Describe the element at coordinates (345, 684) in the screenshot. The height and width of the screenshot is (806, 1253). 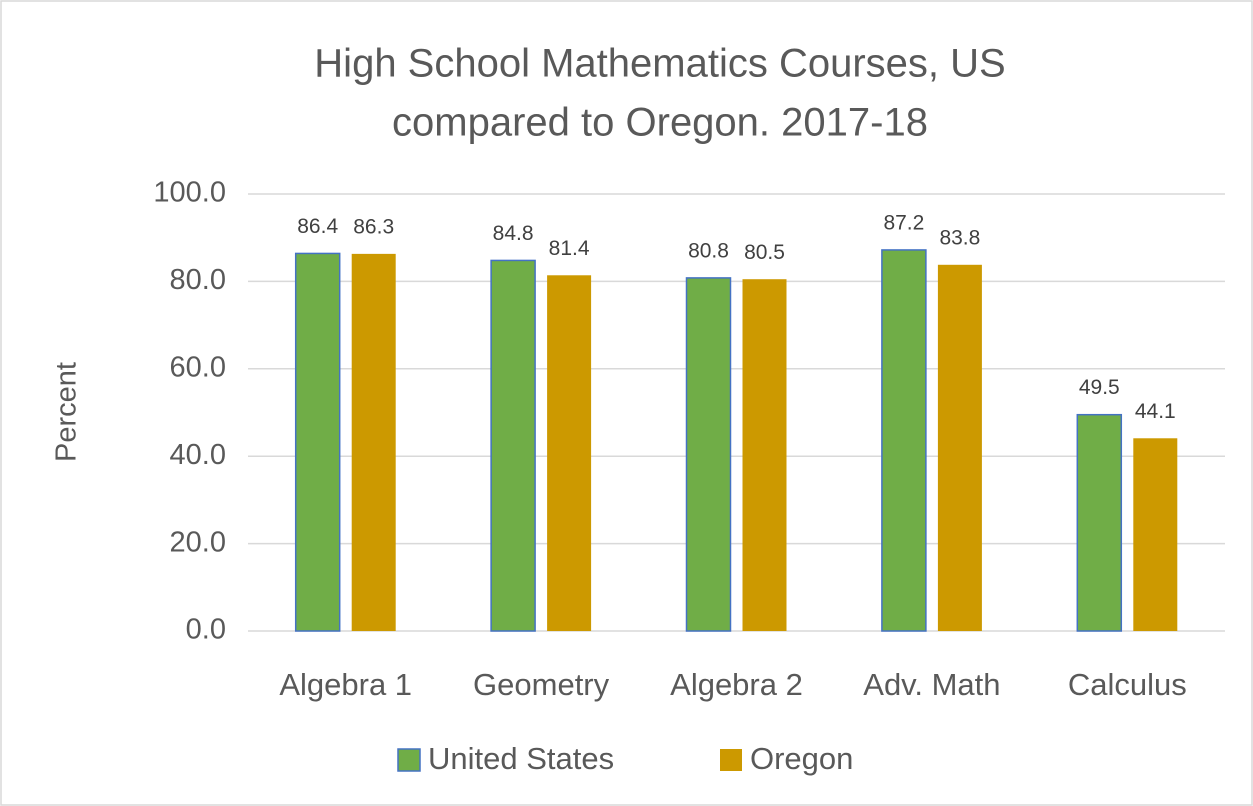
I see `x-tick-label: Algebra 1` at that location.